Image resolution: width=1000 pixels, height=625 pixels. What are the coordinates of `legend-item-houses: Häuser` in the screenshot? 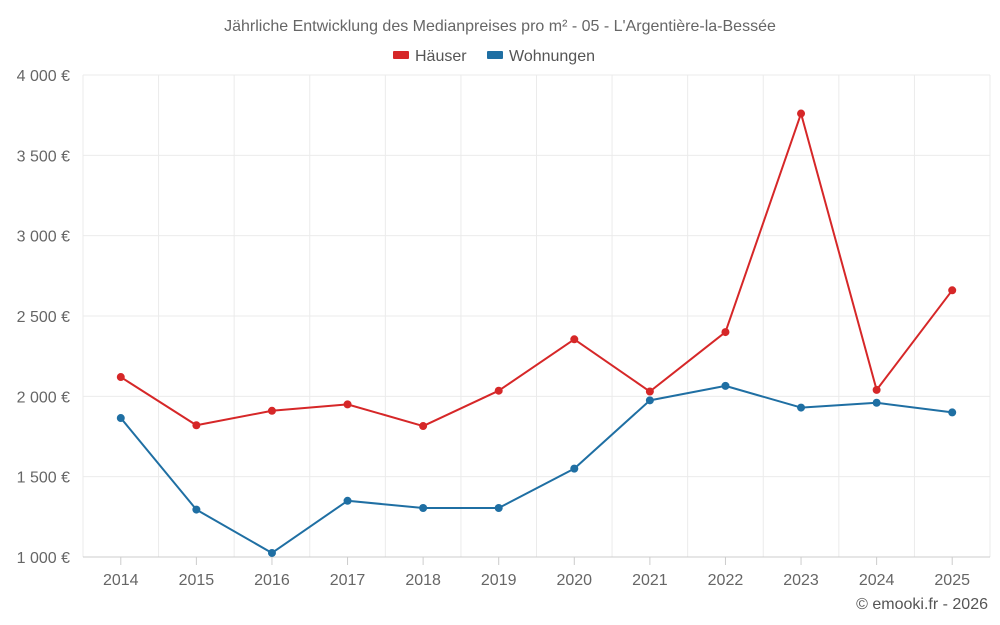 It's located at (430, 56).